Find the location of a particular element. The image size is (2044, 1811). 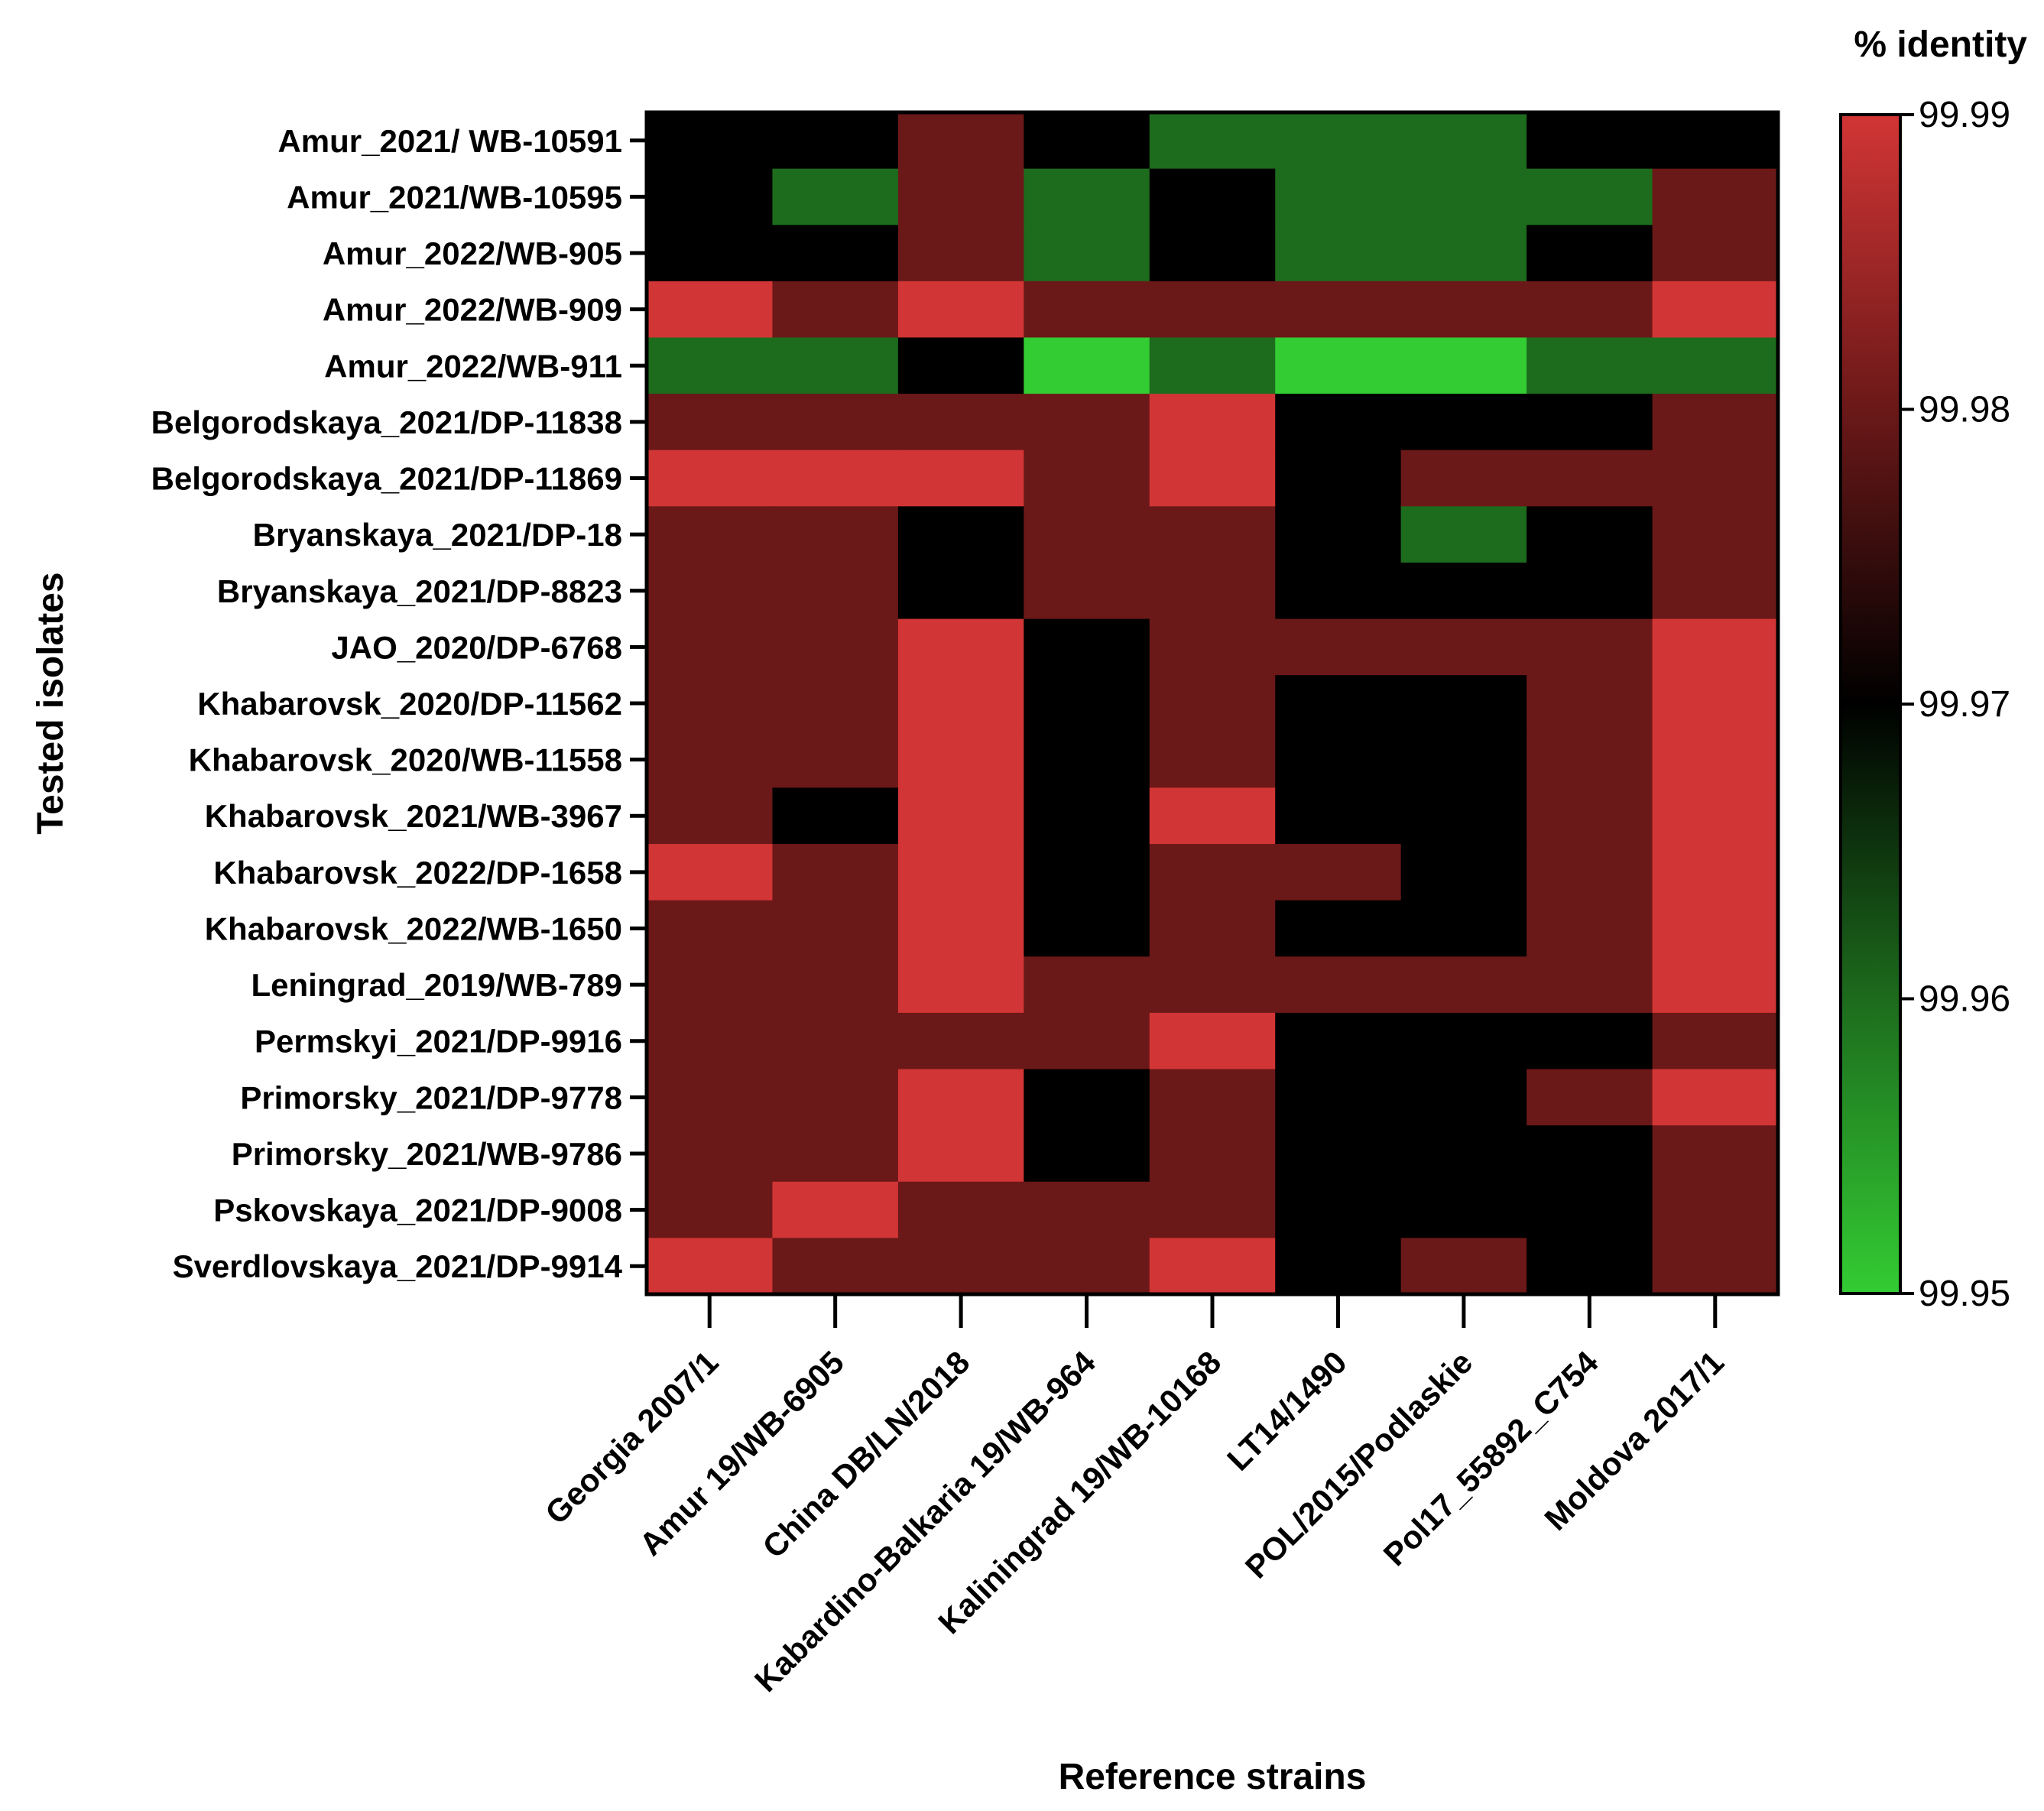

colorbar-tick-label: 99.99 is located at coordinates (1964, 115).